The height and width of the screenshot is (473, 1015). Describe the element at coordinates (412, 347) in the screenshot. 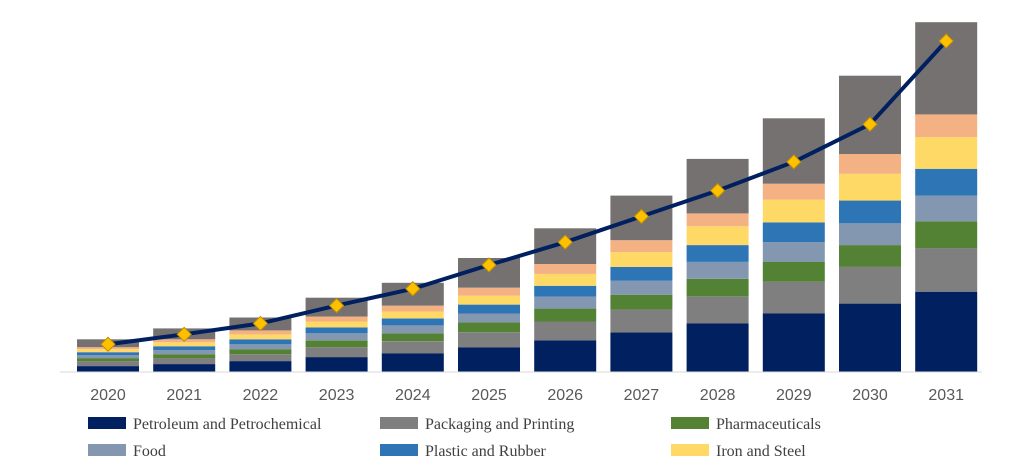

I see `bar-segment-2024-s1` at that location.